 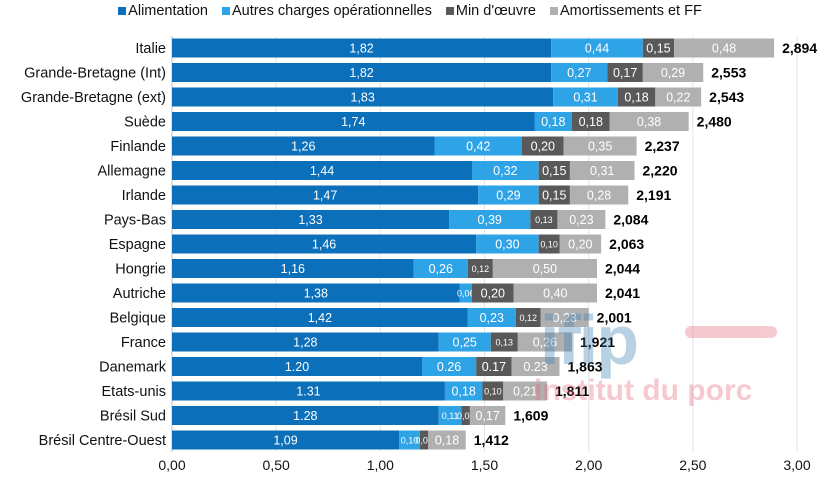 I want to click on category-label: France, so click(x=143, y=343).